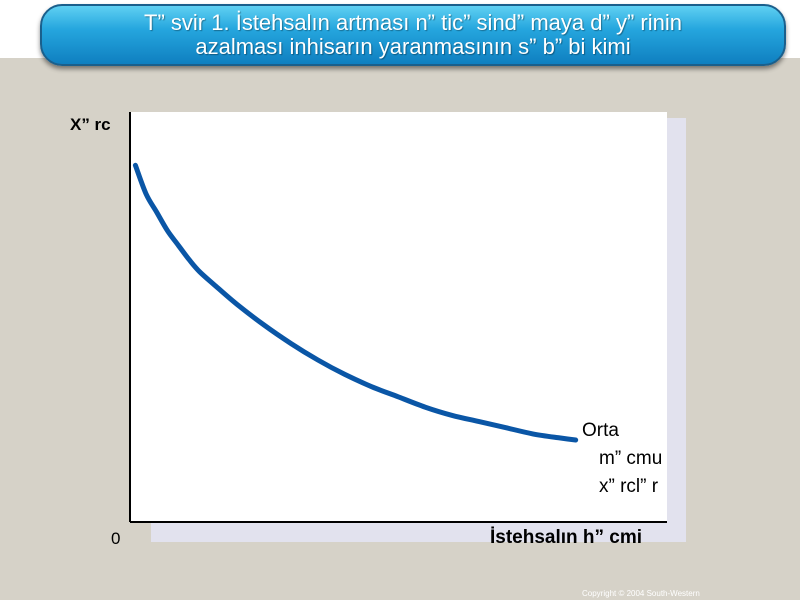 The width and height of the screenshot is (800, 600). Describe the element at coordinates (641, 593) in the screenshot. I see `copyright-note: Copyright © 2004 South-Western` at that location.